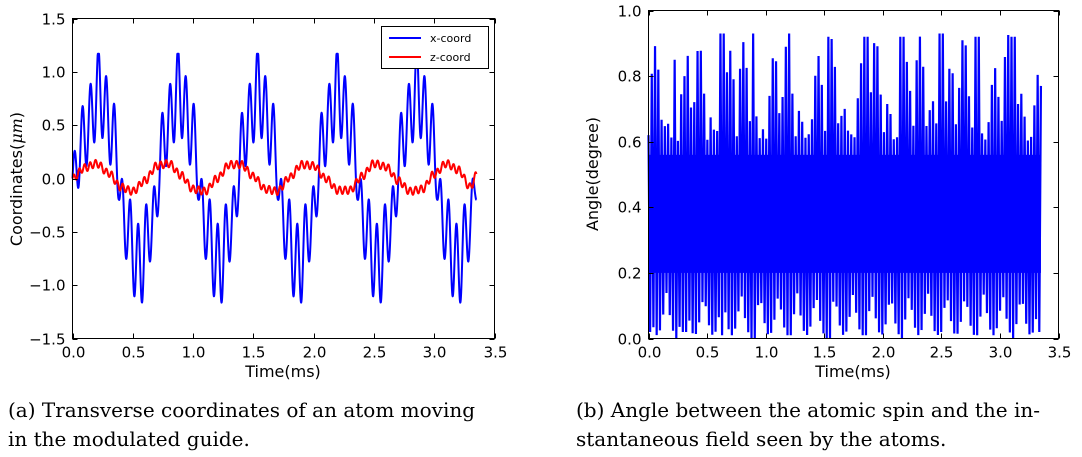 The image size is (1082, 457). I want to click on chart-a-y-tick-label-6: 1.5, so click(54, 20).